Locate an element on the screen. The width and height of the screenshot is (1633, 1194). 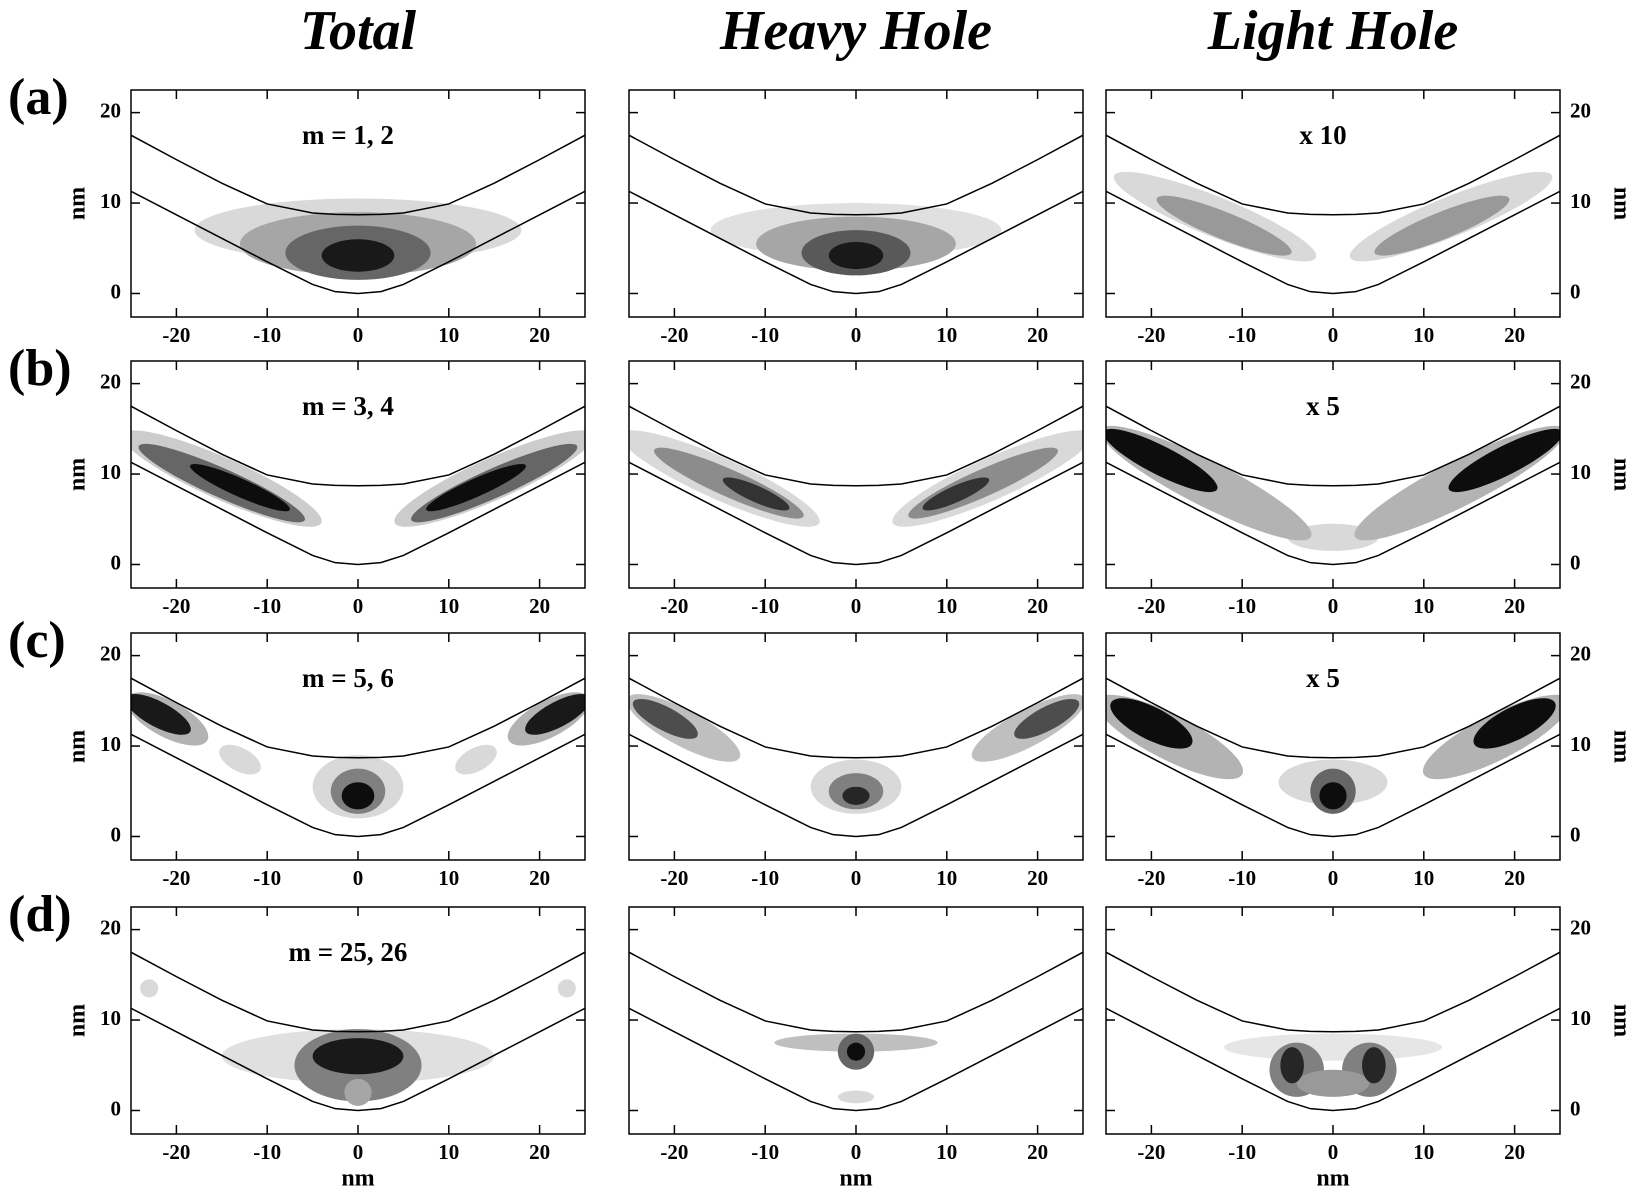
annotation: m = 5, 6 is located at coordinates (348, 678).